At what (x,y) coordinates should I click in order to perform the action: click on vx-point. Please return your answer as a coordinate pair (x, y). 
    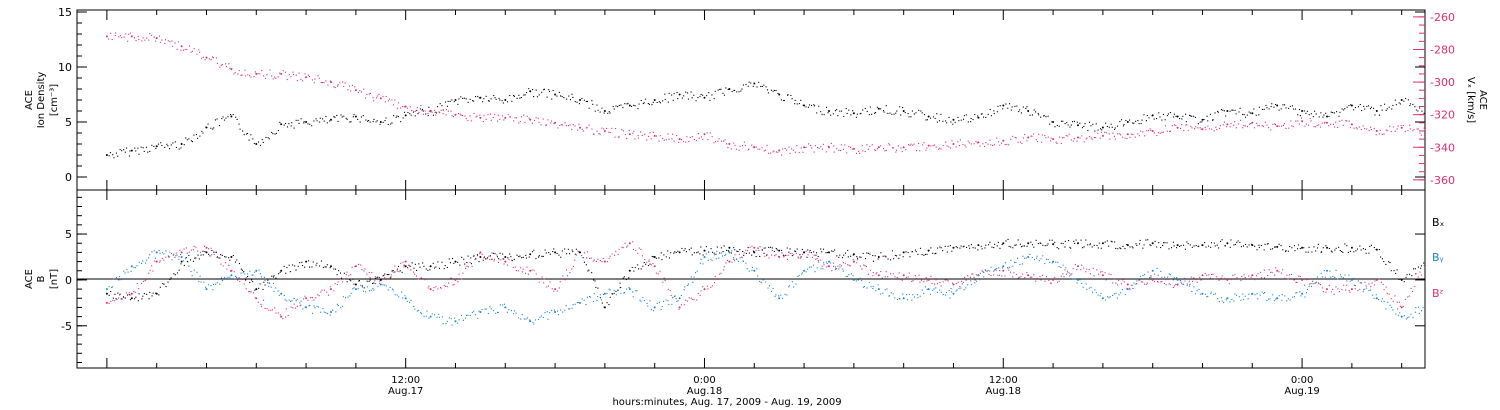
    Looking at the image, I should click on (1127, 134).